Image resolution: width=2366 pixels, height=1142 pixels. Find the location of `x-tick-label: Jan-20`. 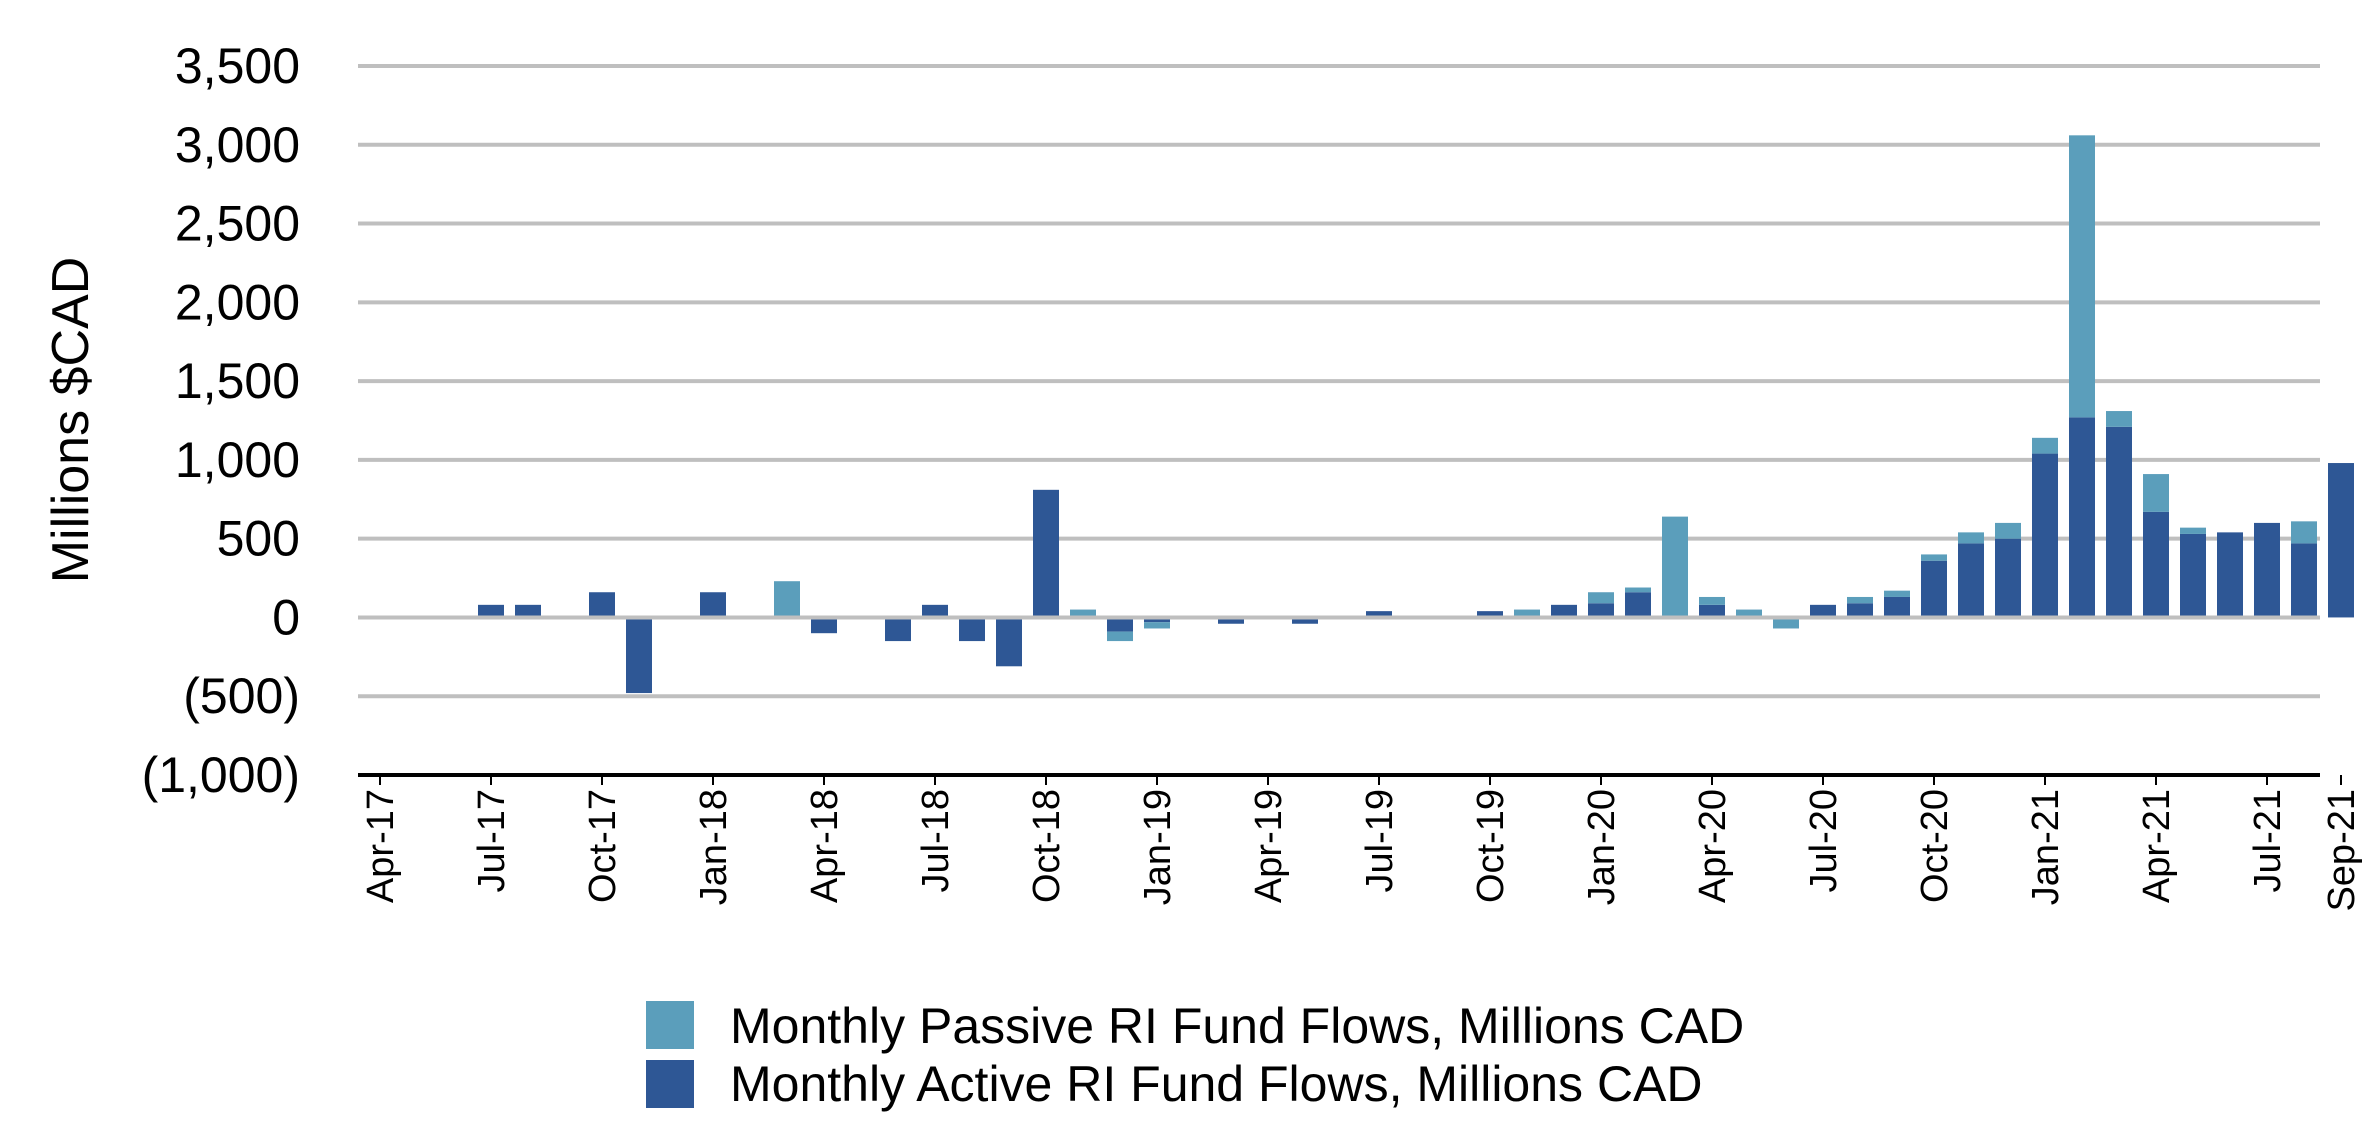

x-tick-label: Jan-20 is located at coordinates (1602, 847).